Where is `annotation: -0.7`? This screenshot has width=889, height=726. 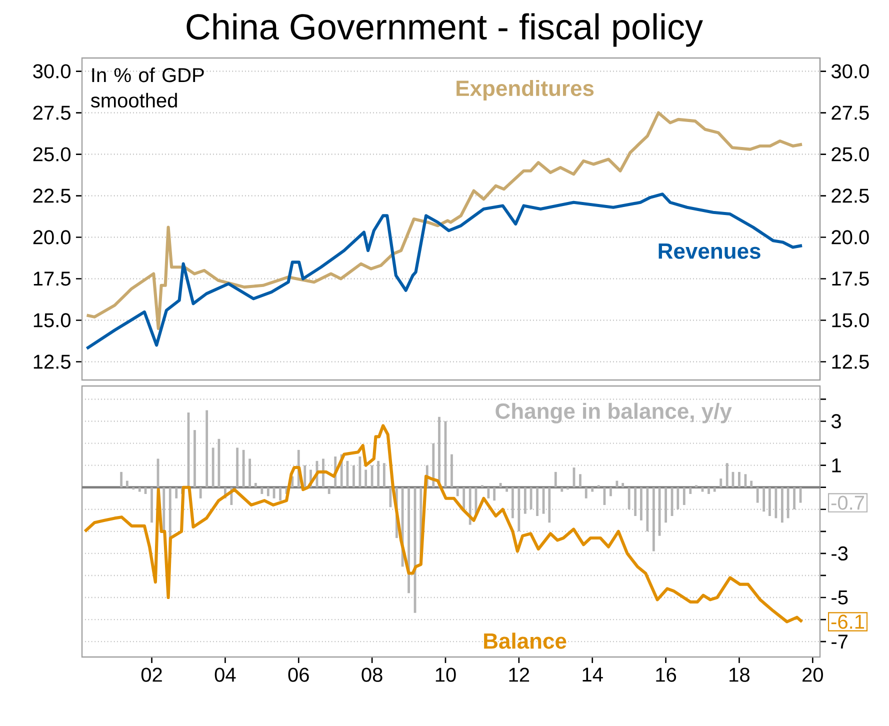 annotation: -0.7 is located at coordinates (847, 503).